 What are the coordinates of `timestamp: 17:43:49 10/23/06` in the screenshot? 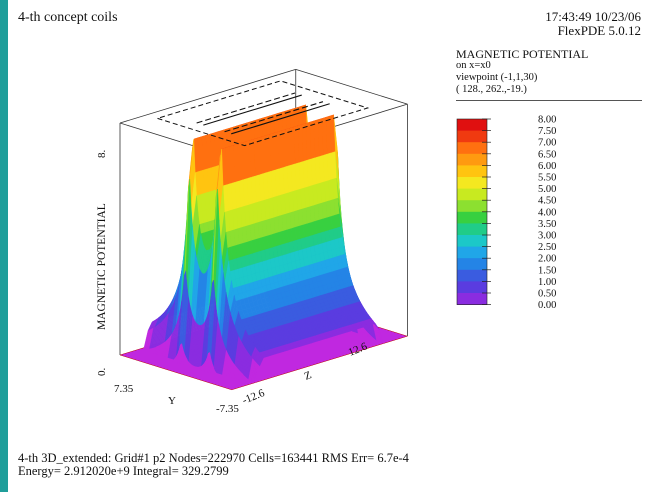 It's located at (593, 16).